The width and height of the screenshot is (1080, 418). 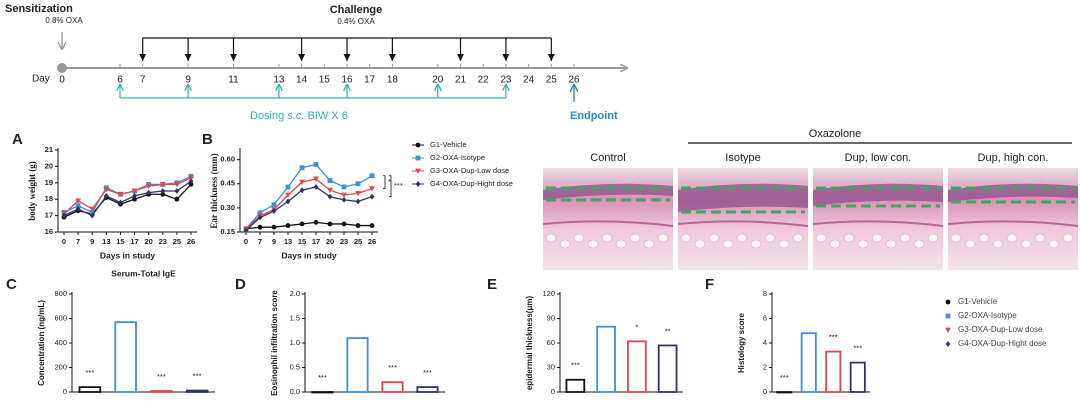 I want to click on x-tick-label: 7, so click(x=78, y=241).